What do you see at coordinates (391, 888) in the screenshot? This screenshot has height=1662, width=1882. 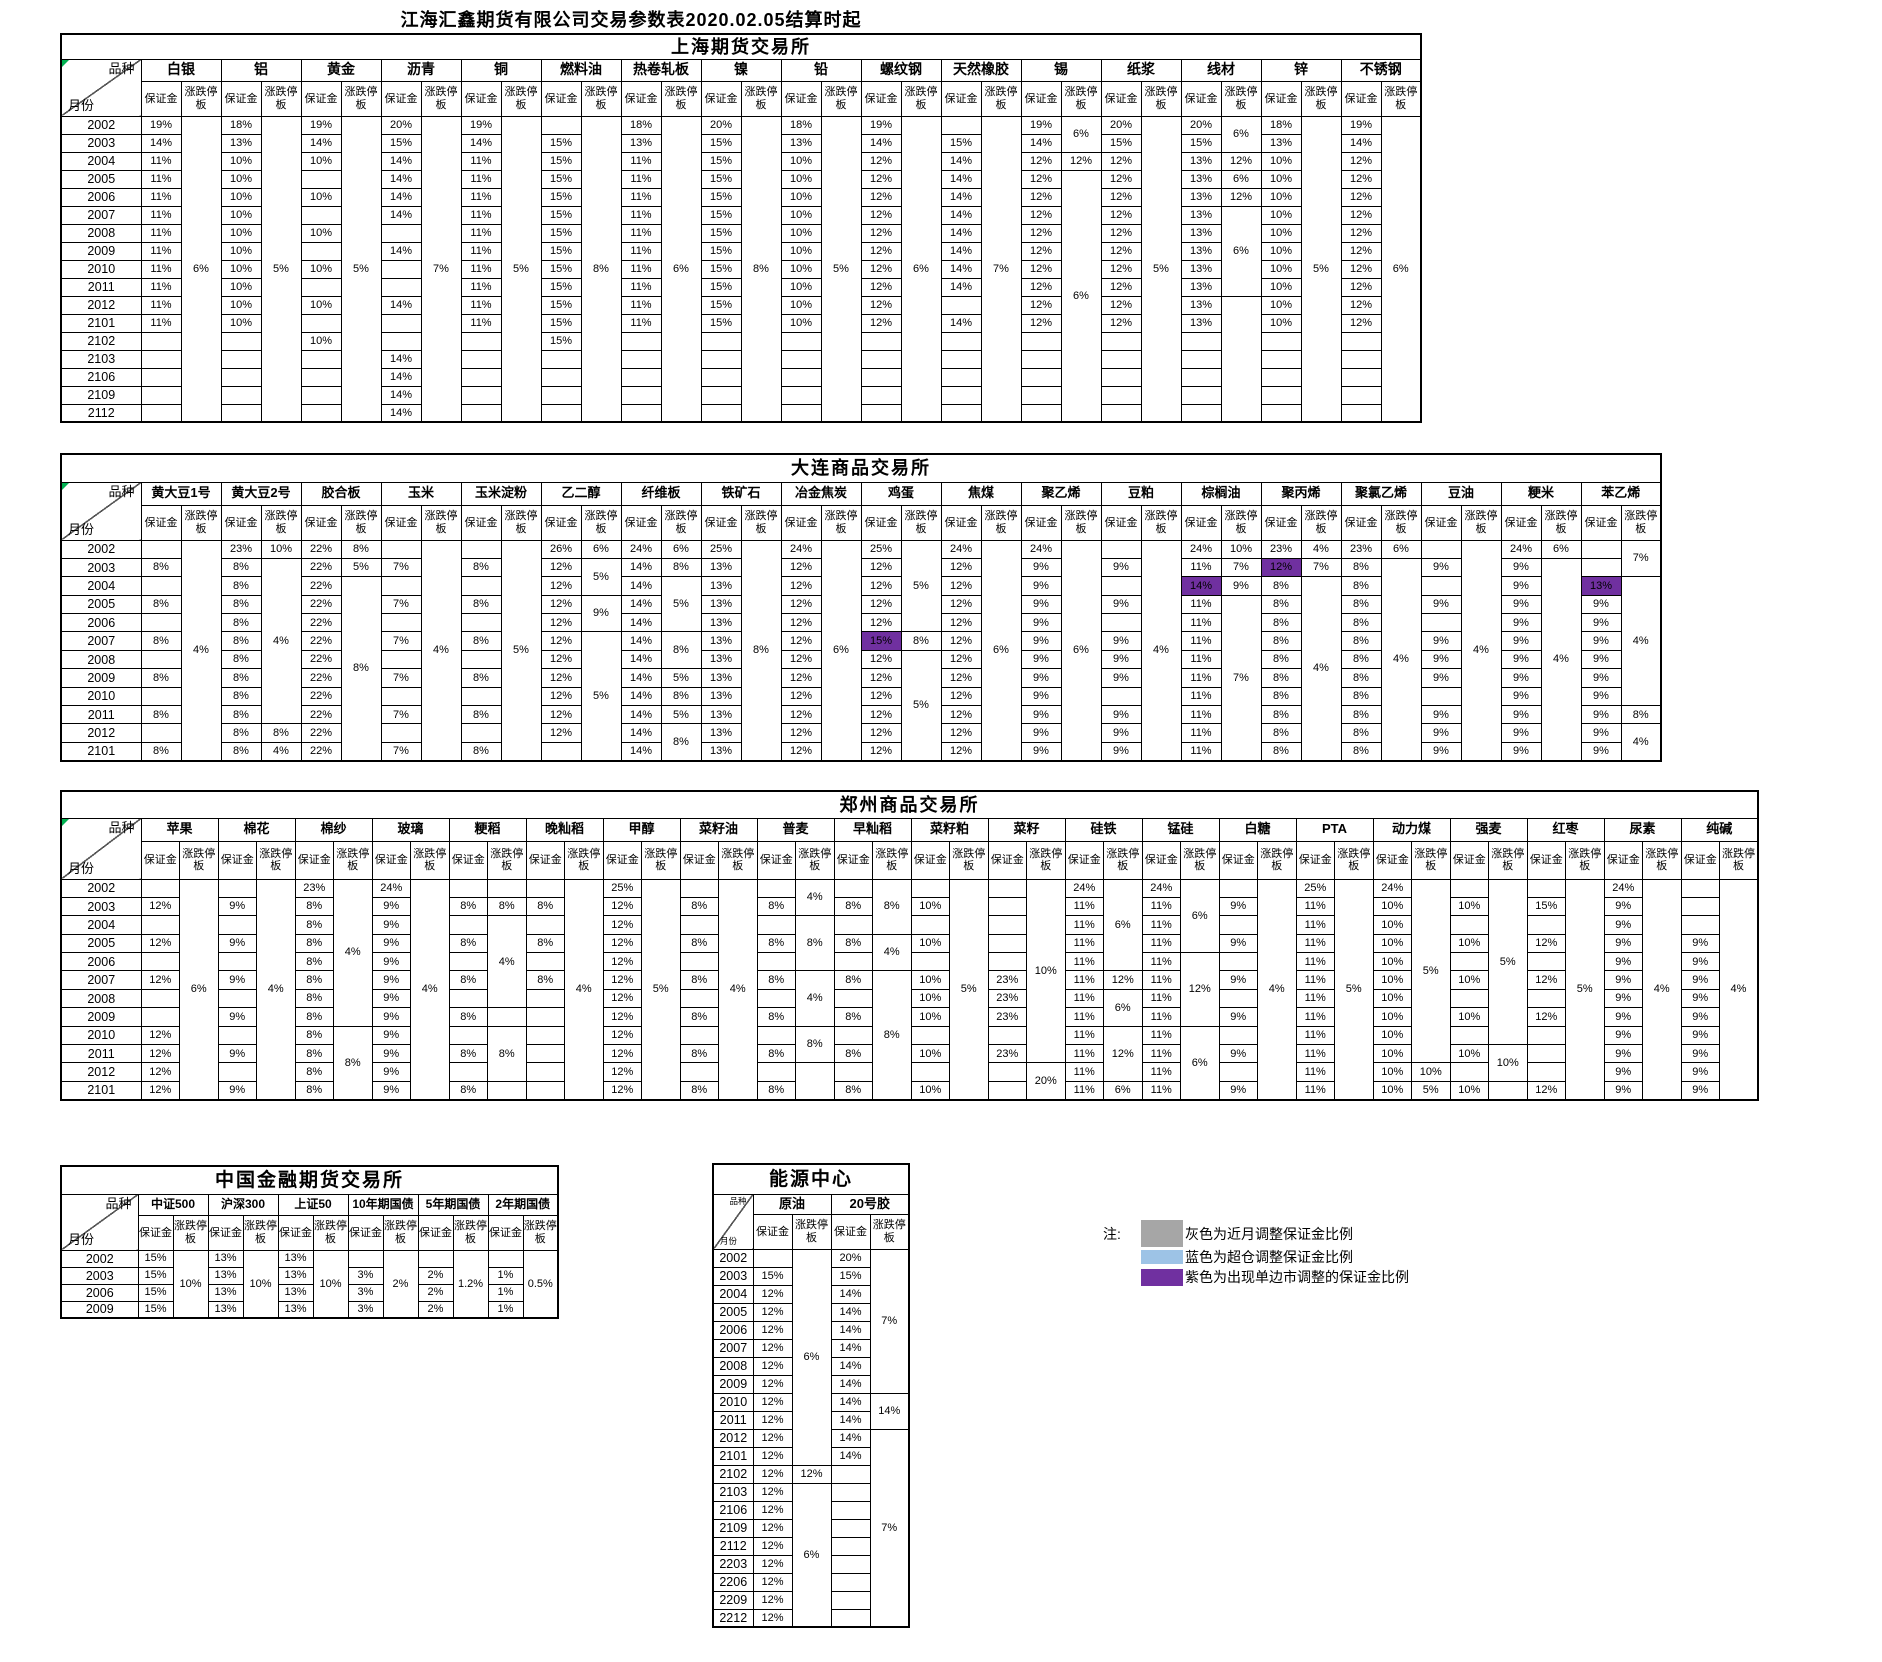 I see `margin-cell: 24%` at bounding box center [391, 888].